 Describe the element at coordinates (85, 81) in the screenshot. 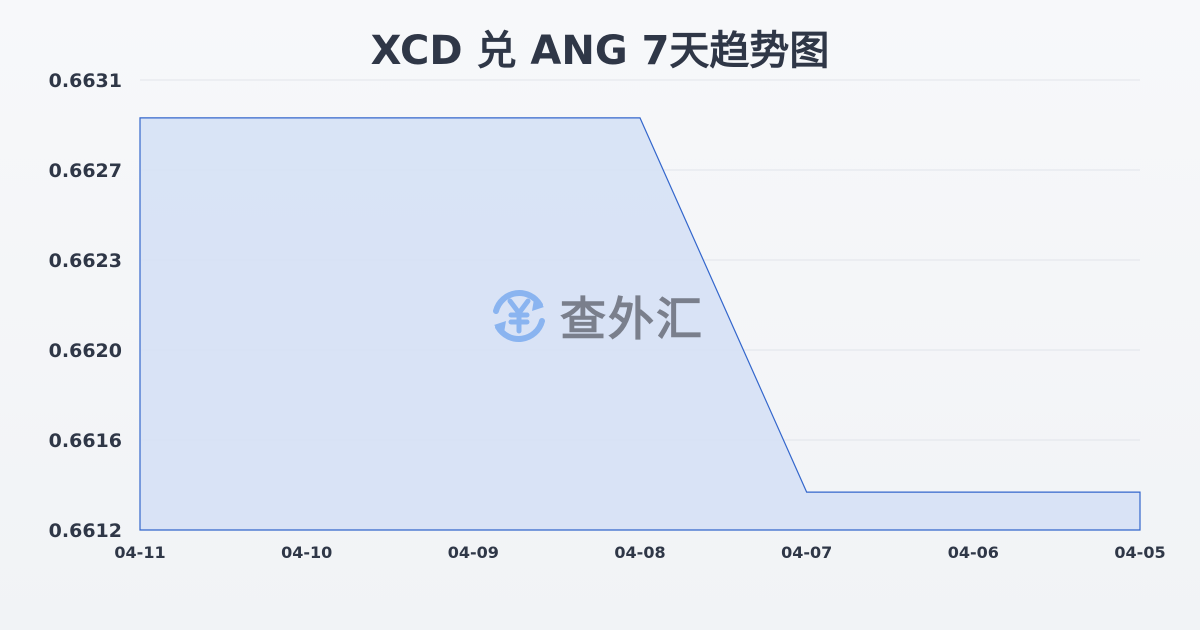

I see `y-tick-label: 0.6631` at that location.